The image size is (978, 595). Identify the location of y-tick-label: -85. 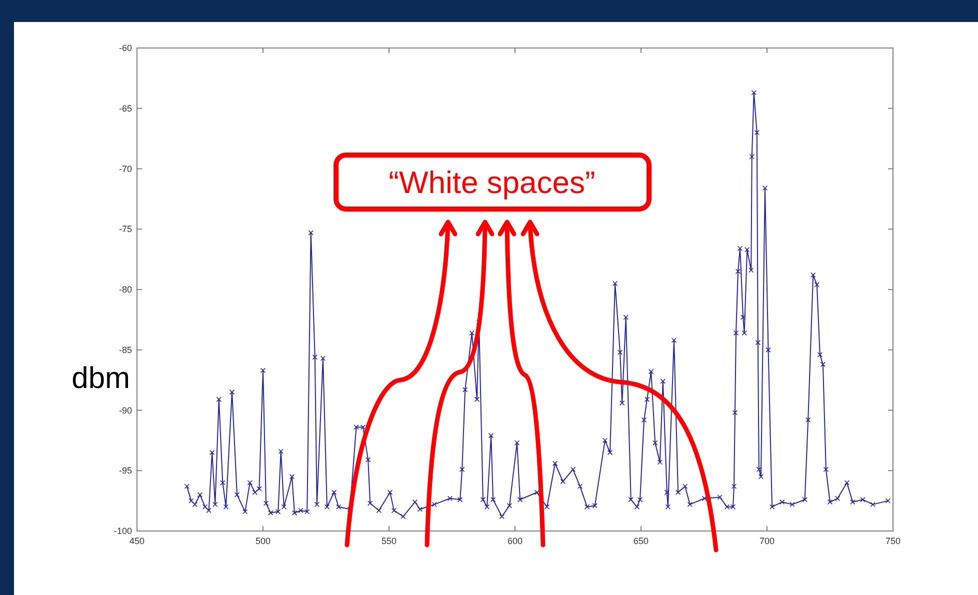
(125, 349).